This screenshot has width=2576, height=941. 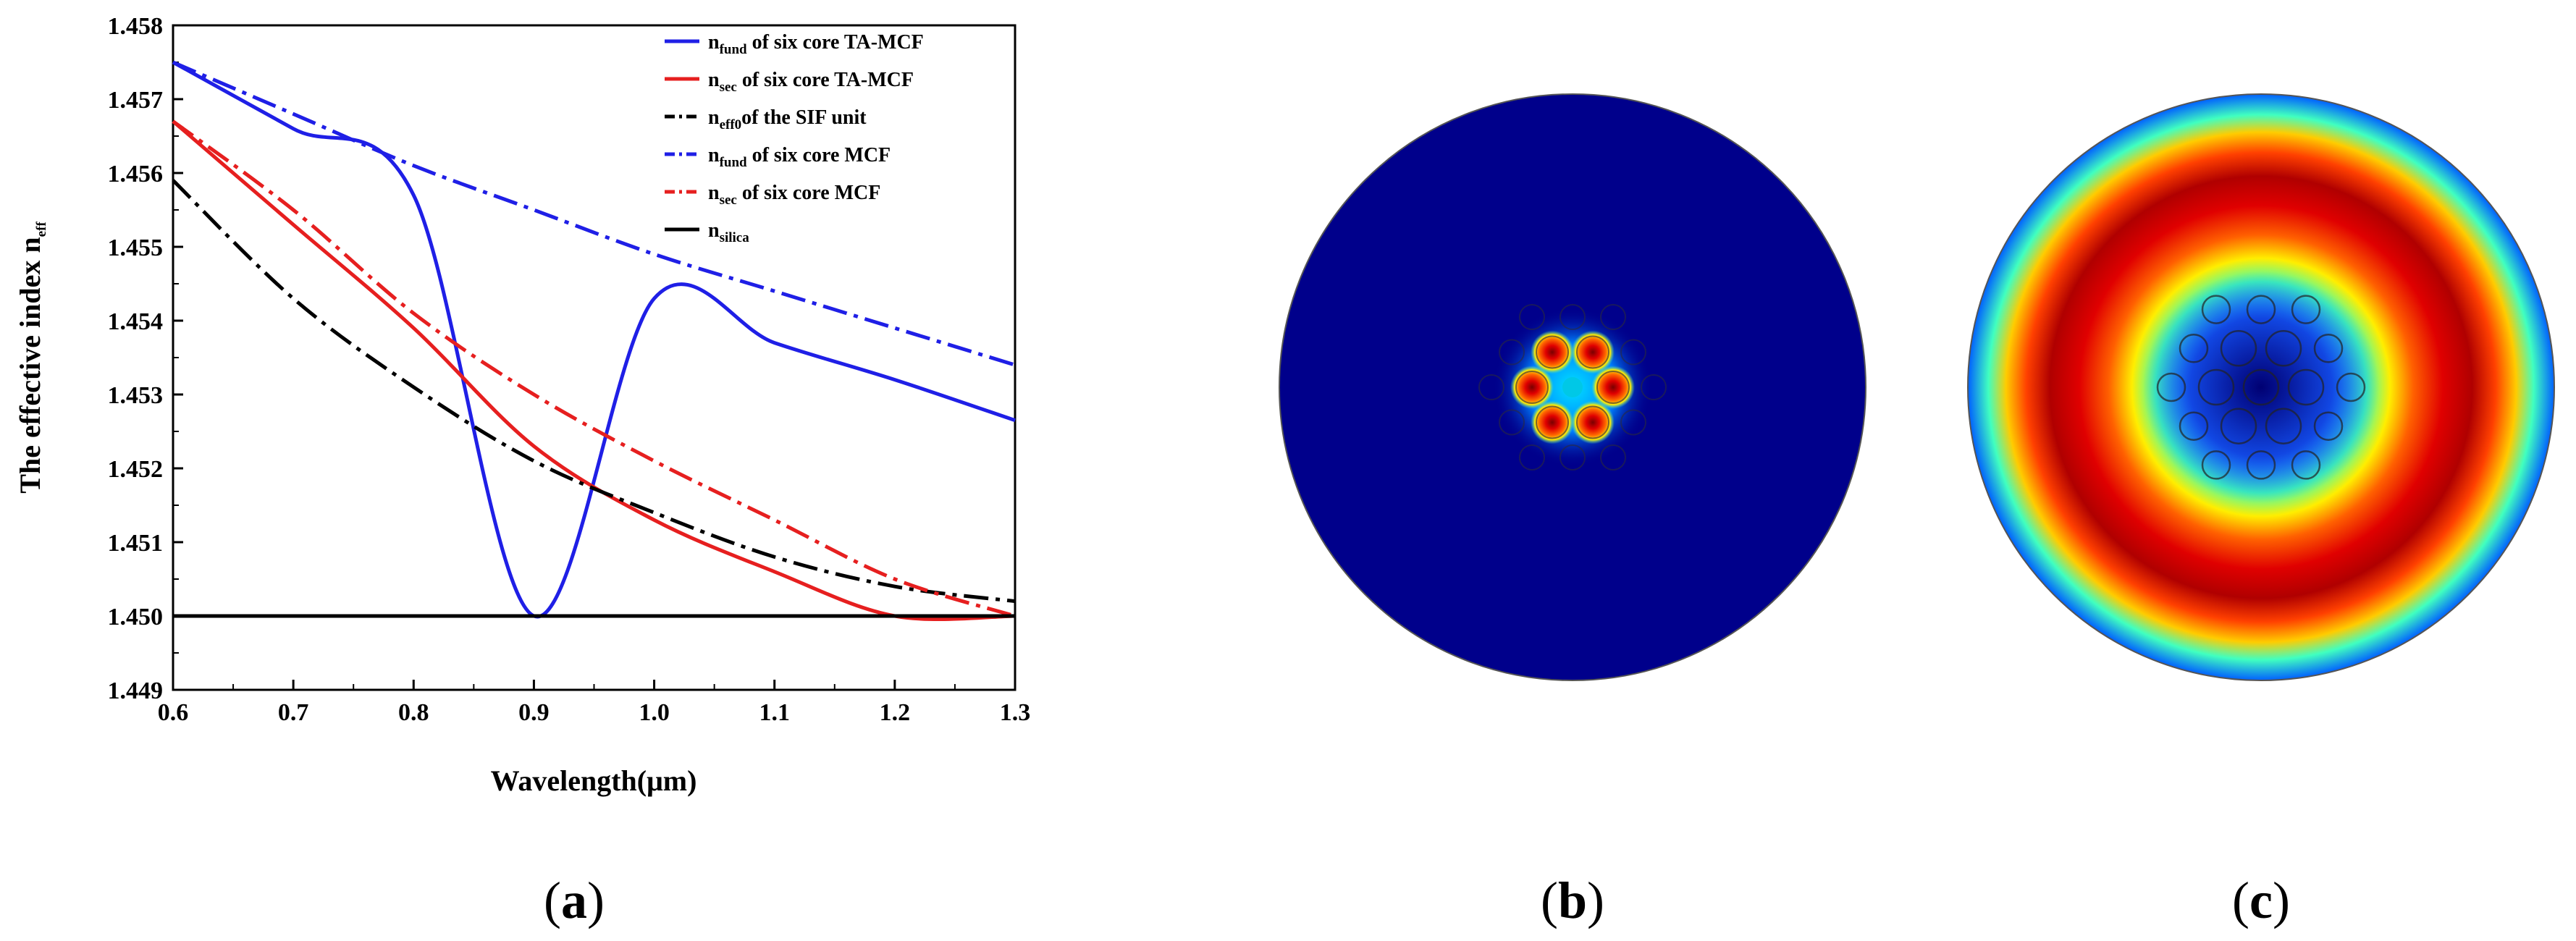 I want to click on panel-b-letter: b, so click(x=1572, y=900).